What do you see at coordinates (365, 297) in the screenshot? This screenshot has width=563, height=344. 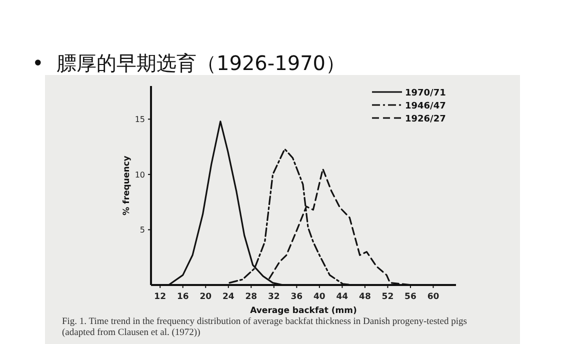 I see `x-tick-label: 48` at bounding box center [365, 297].